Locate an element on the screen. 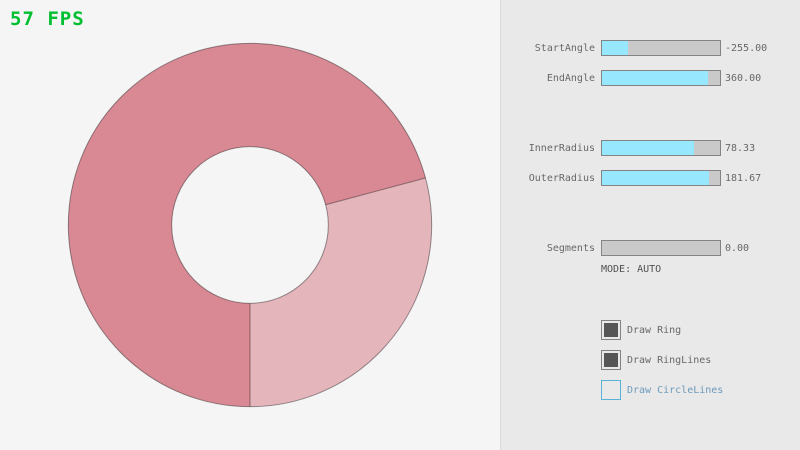 Image resolution: width=800 pixels, height=450 pixels. slider-fill-innerradius is located at coordinates (648, 148).